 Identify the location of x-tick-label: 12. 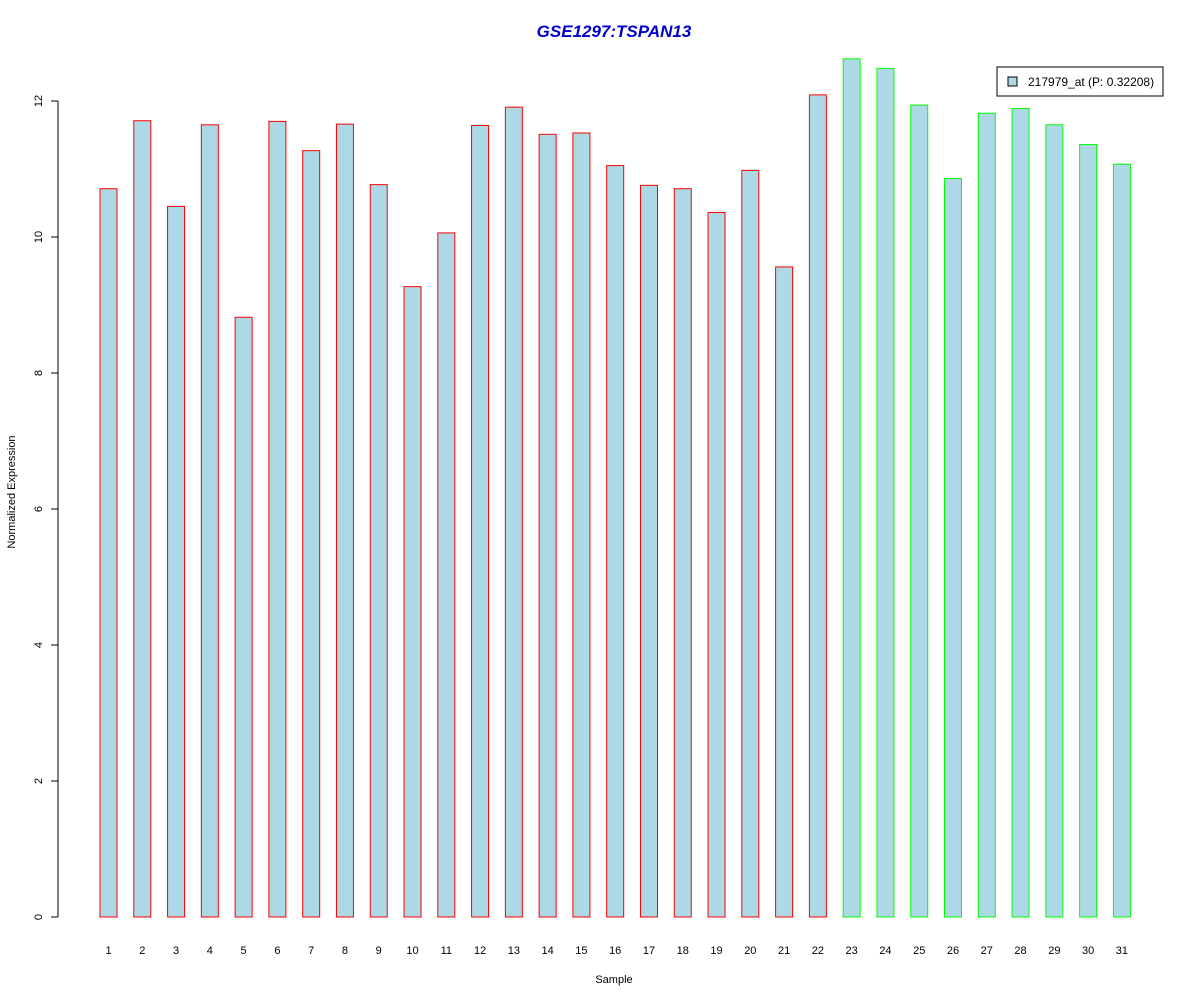
(480, 951).